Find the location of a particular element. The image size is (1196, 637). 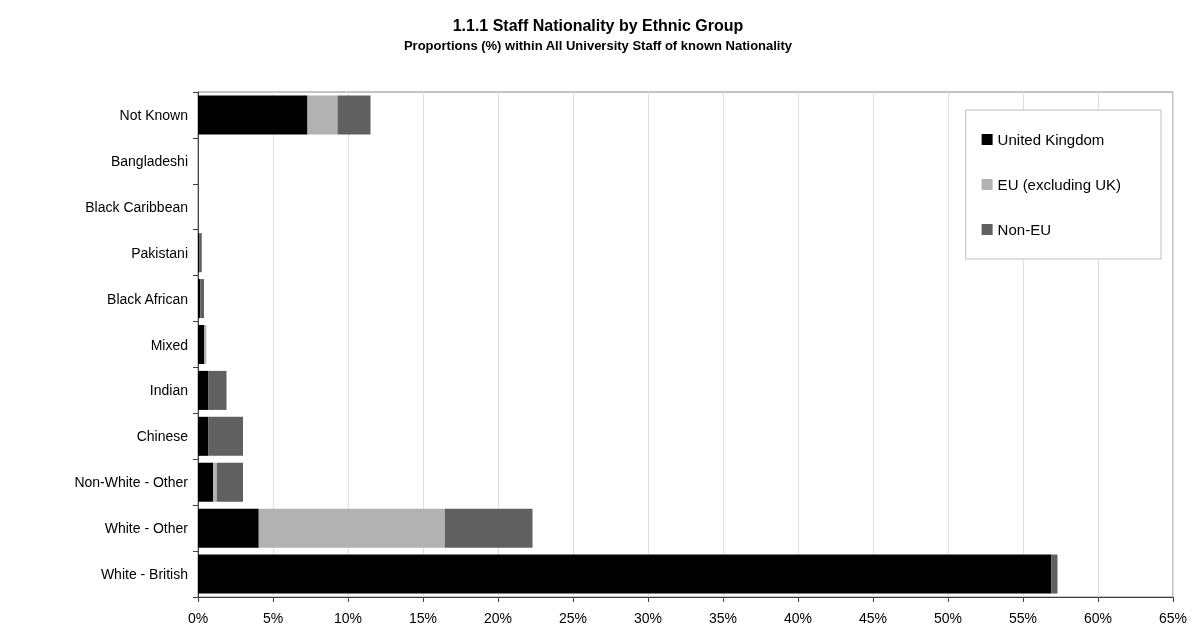

x-tick-label: 10% is located at coordinates (348, 618).